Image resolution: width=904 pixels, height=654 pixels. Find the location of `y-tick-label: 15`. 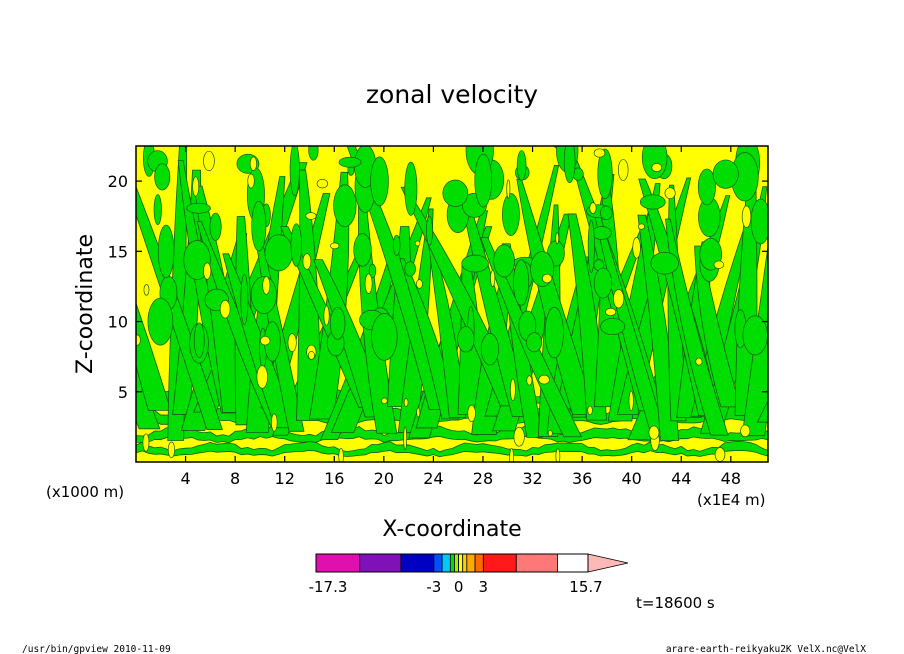

y-tick-label: 15 is located at coordinates (118, 251).